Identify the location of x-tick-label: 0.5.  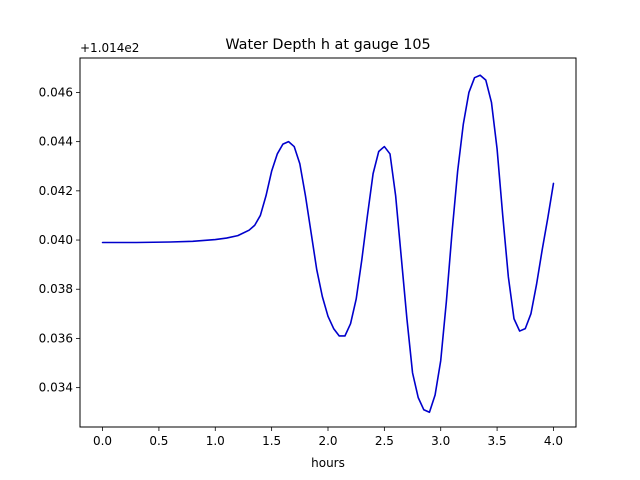
(158, 441).